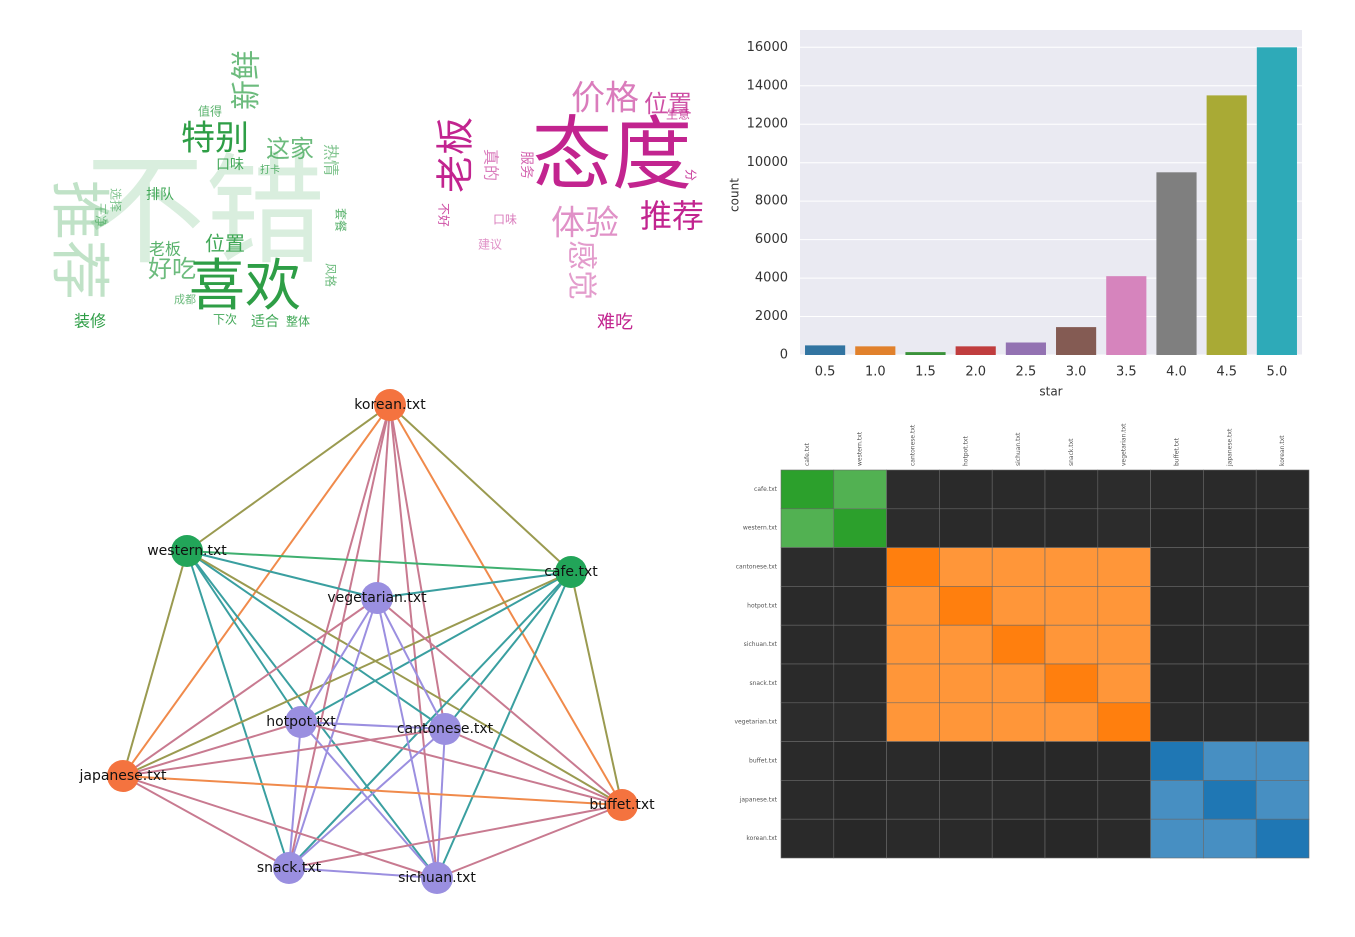 Image resolution: width=1355 pixels, height=937 pixels. What do you see at coordinates (735, 195) in the screenshot?
I see `y-axis-label: count` at bounding box center [735, 195].